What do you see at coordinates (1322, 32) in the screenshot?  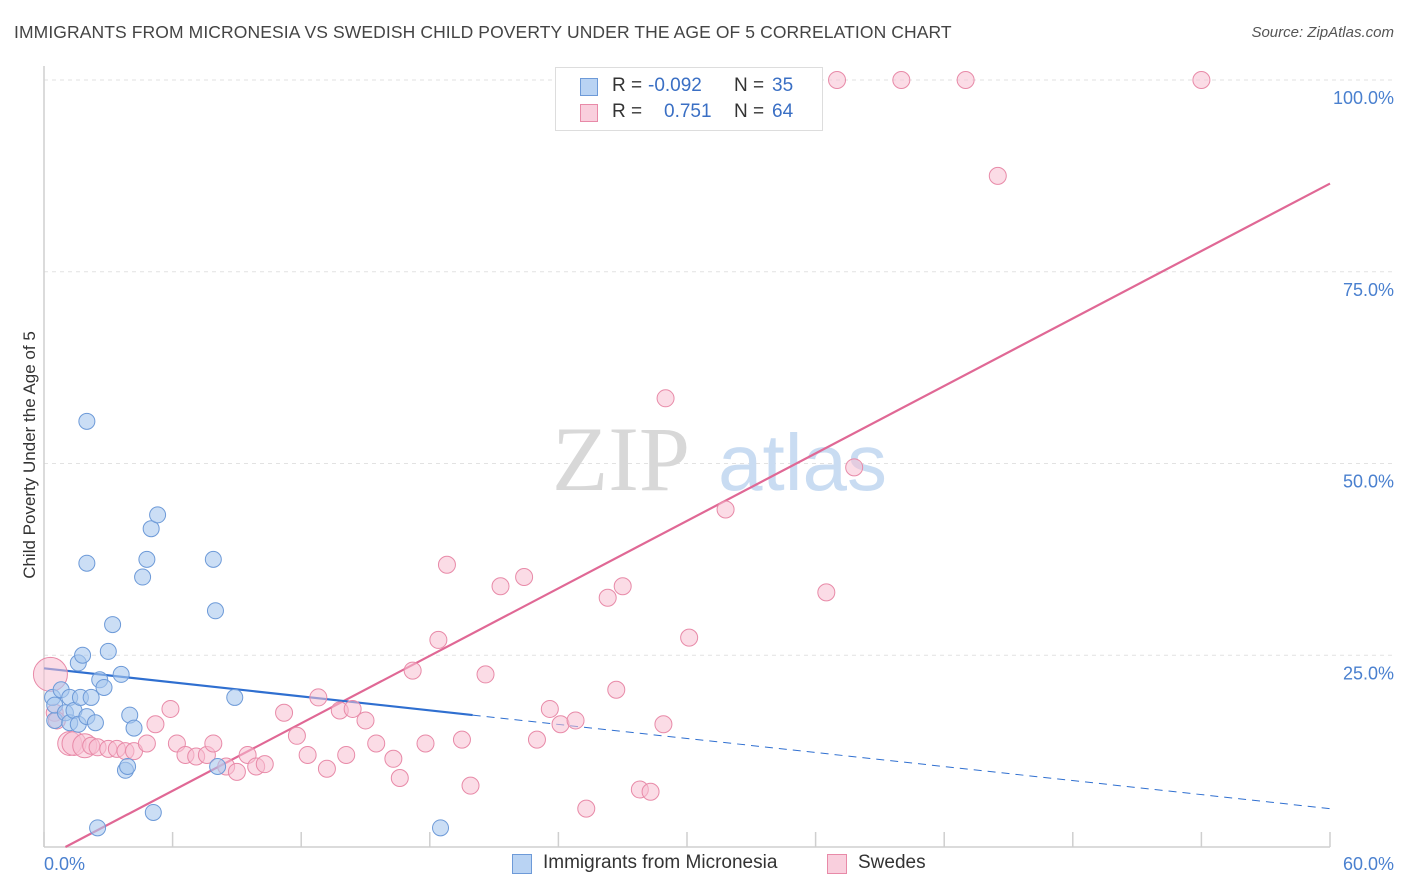 I see `source-label: Source: ZipAtlas.com` at bounding box center [1322, 32].